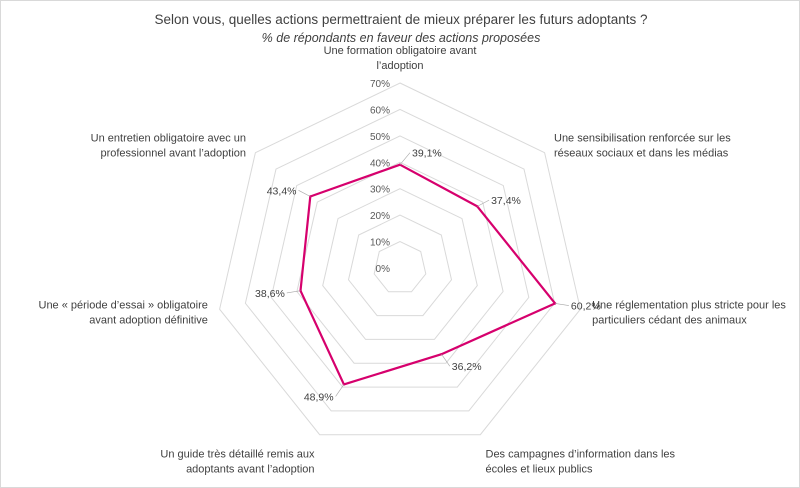 Image resolution: width=800 pixels, height=488 pixels. Describe the element at coordinates (380, 243) in the screenshot. I see `radial-tick-label: 10%` at that location.